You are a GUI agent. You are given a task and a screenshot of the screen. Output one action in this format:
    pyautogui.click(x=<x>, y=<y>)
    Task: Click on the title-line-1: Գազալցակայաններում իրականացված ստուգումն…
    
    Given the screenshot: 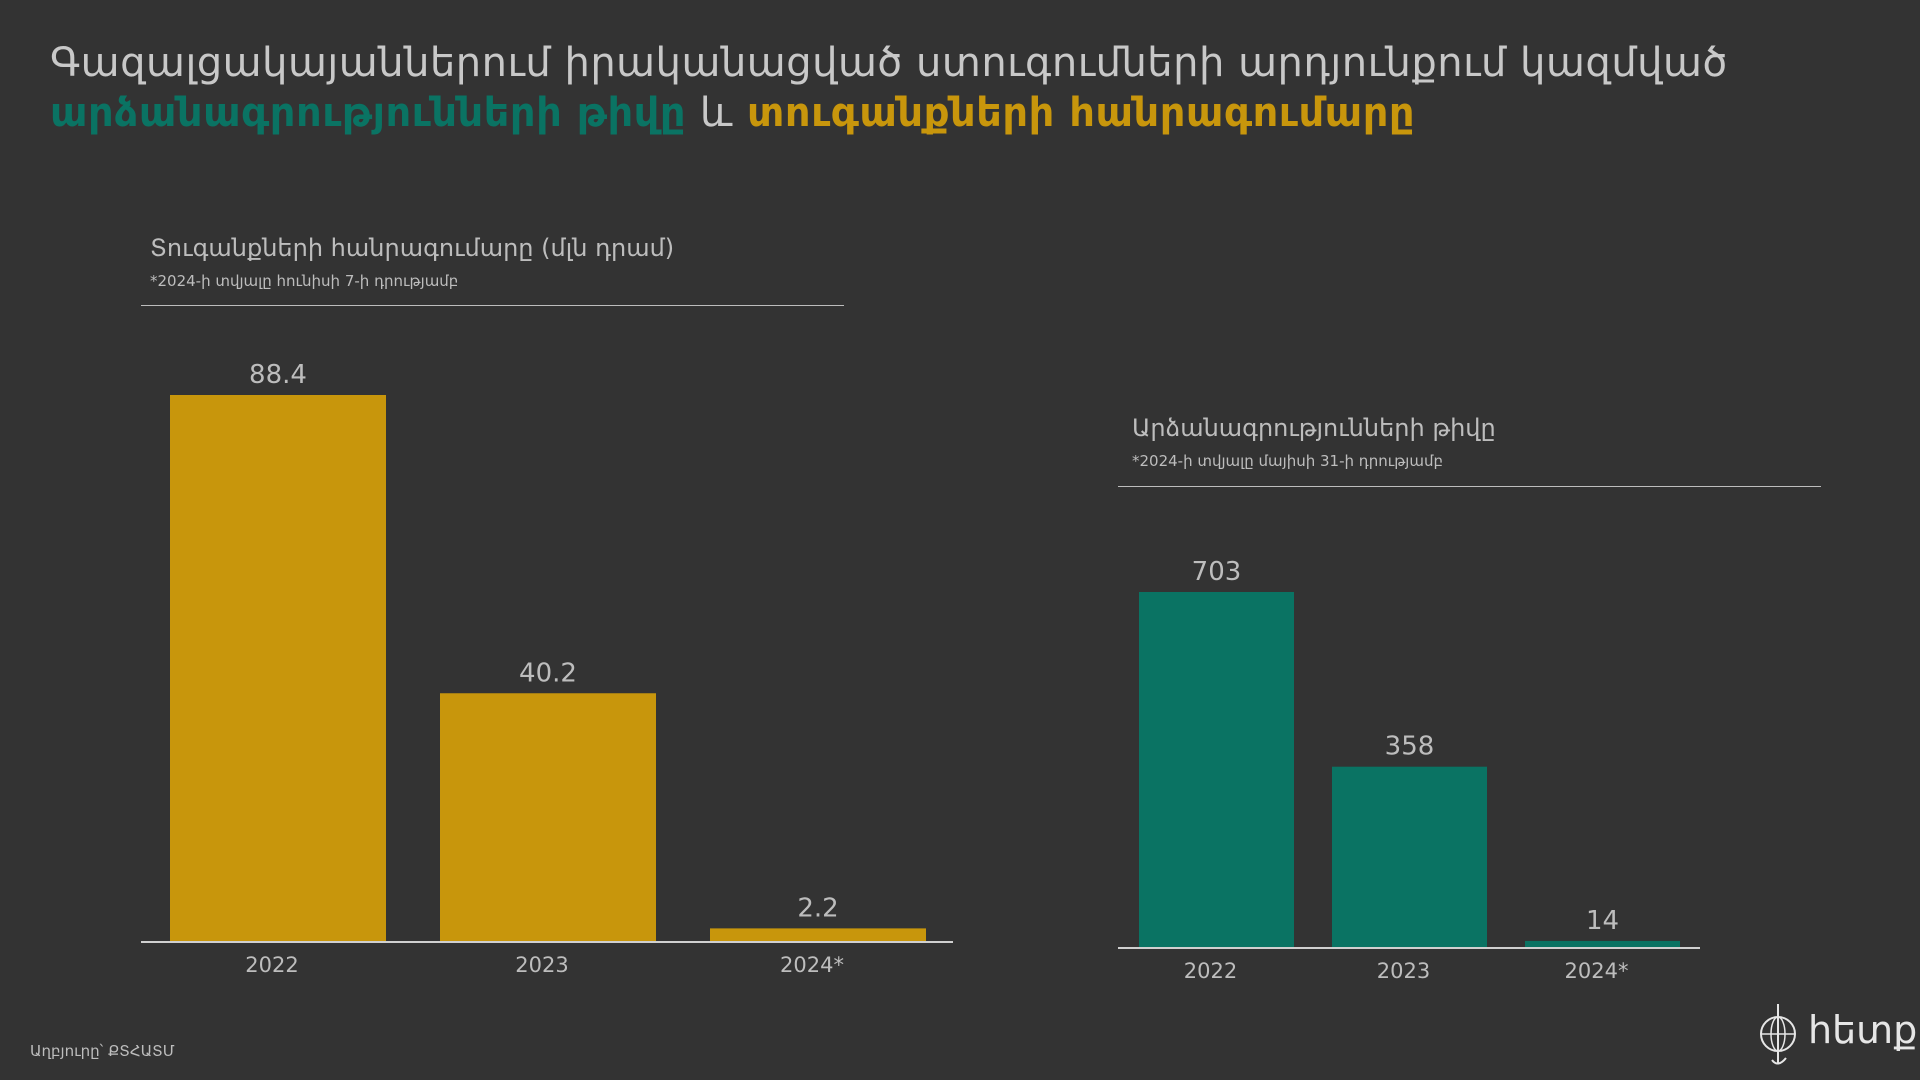 What is the action you would take?
    pyautogui.click(x=889, y=63)
    